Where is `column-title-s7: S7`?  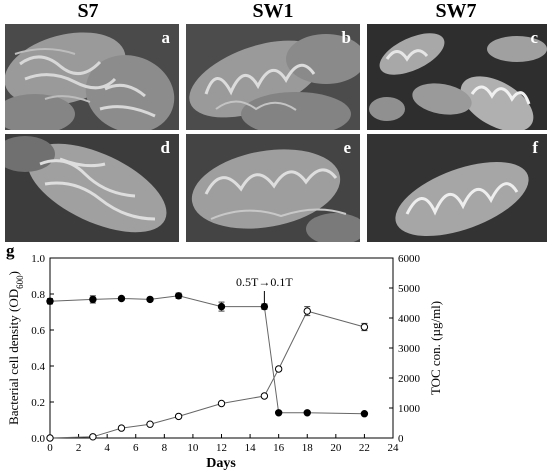 column-title-s7: S7 is located at coordinates (88, 11).